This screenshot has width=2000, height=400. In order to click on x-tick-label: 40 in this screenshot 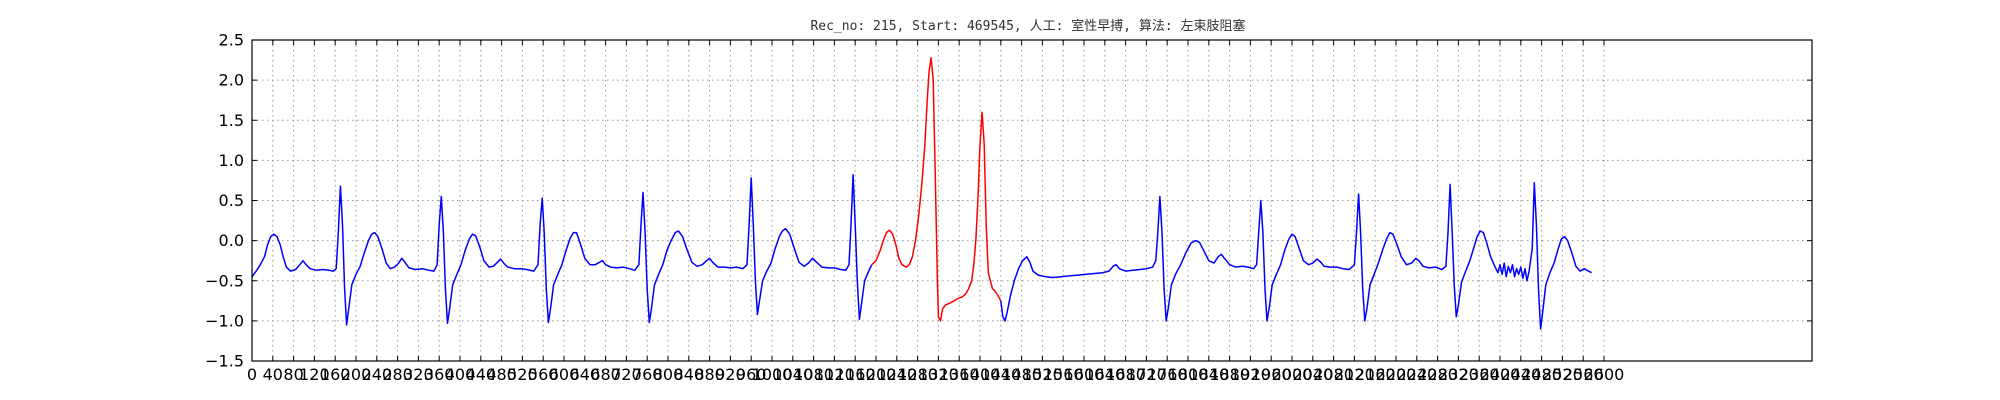, I will do `click(273, 374)`.